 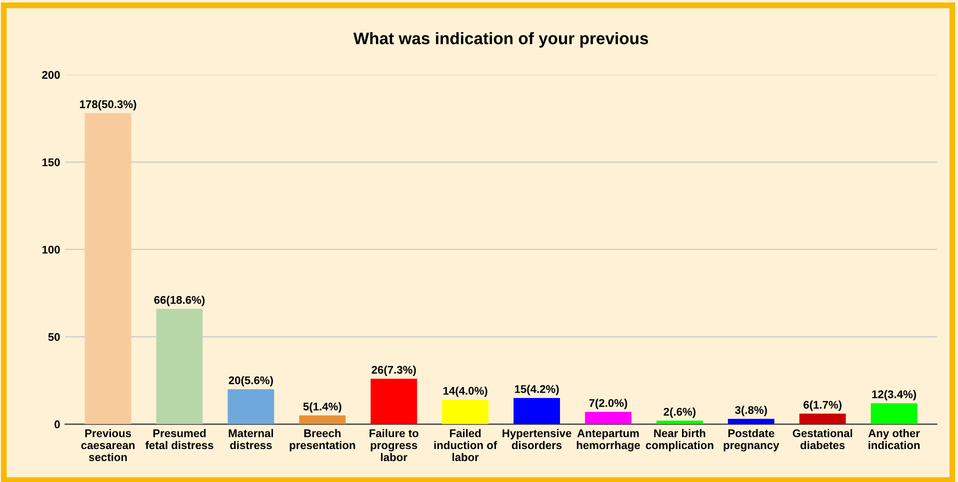 I want to click on data-label: 2(.6%), so click(x=680, y=413).